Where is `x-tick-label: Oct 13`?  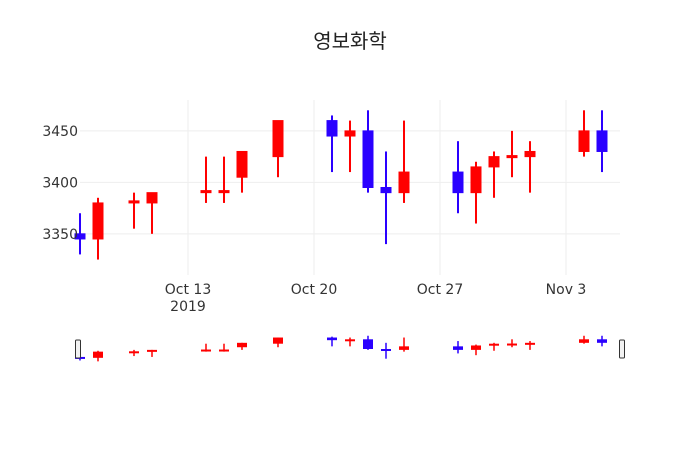 x-tick-label: Oct 13 is located at coordinates (188, 290).